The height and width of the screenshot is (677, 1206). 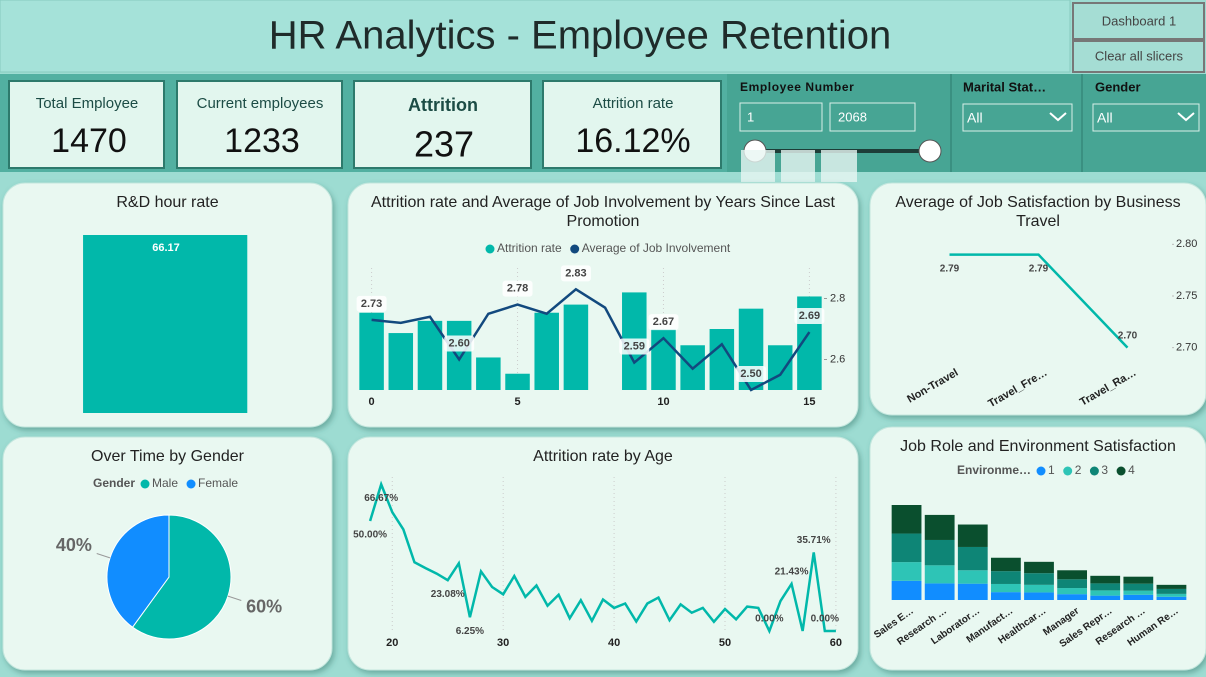 I want to click on y-tick-label: 2.75, so click(x=1186, y=296).